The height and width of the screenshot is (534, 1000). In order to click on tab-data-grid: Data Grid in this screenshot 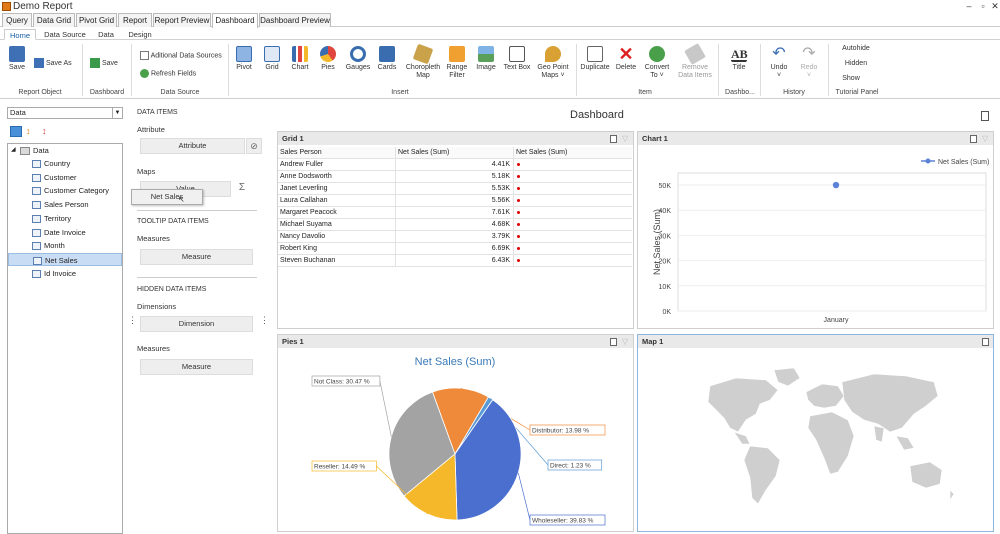, I will do `click(54, 20)`.